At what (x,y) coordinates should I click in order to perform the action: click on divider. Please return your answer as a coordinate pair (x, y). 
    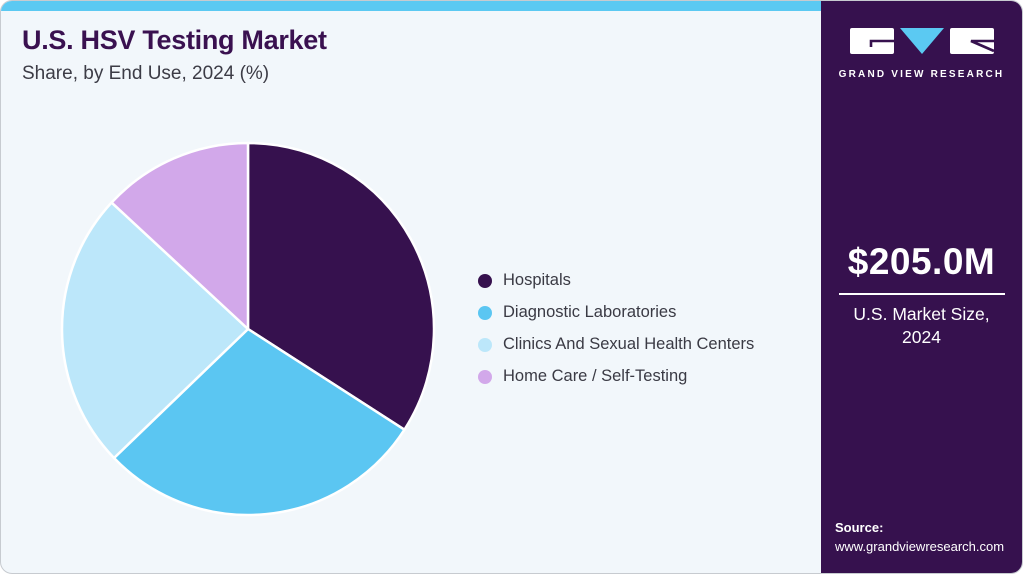
    Looking at the image, I should click on (921, 294).